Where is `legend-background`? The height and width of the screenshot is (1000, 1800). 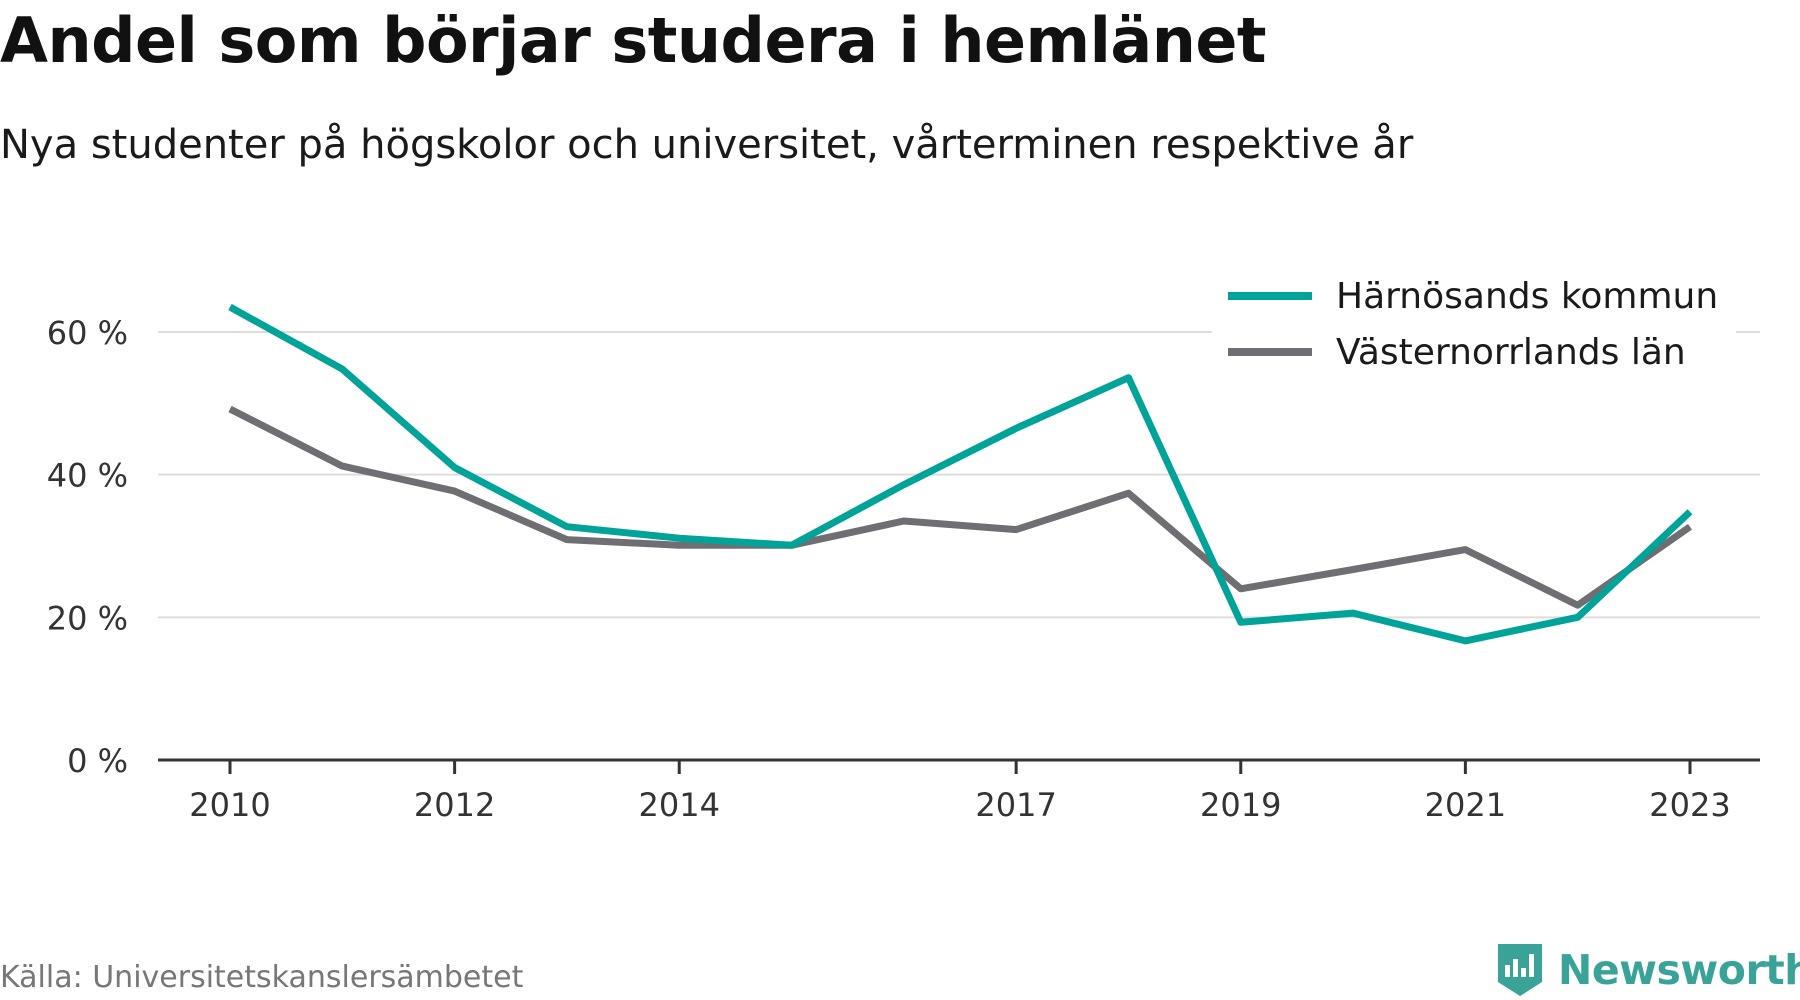 legend-background is located at coordinates (1474, 321).